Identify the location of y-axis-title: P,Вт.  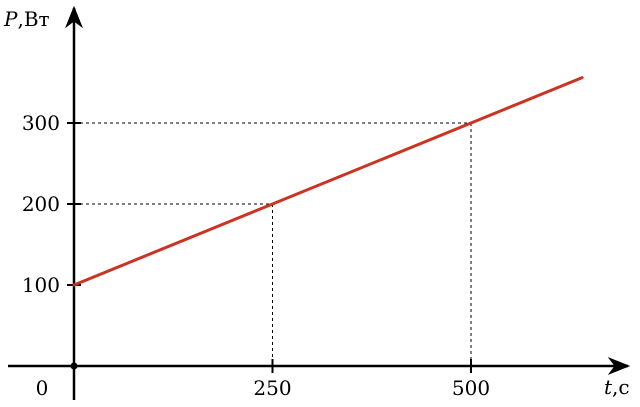
(26, 19).